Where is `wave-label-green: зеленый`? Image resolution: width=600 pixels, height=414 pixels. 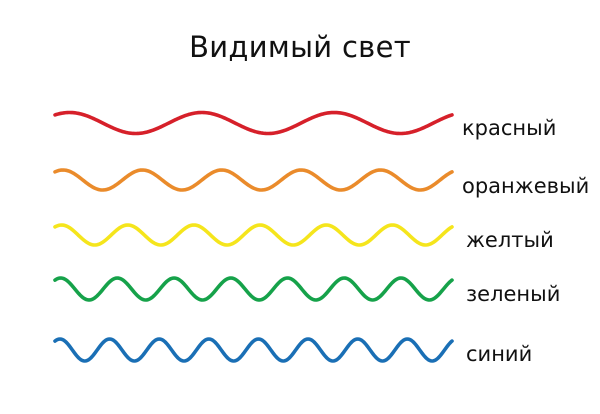 wave-label-green: зеленый is located at coordinates (513, 294).